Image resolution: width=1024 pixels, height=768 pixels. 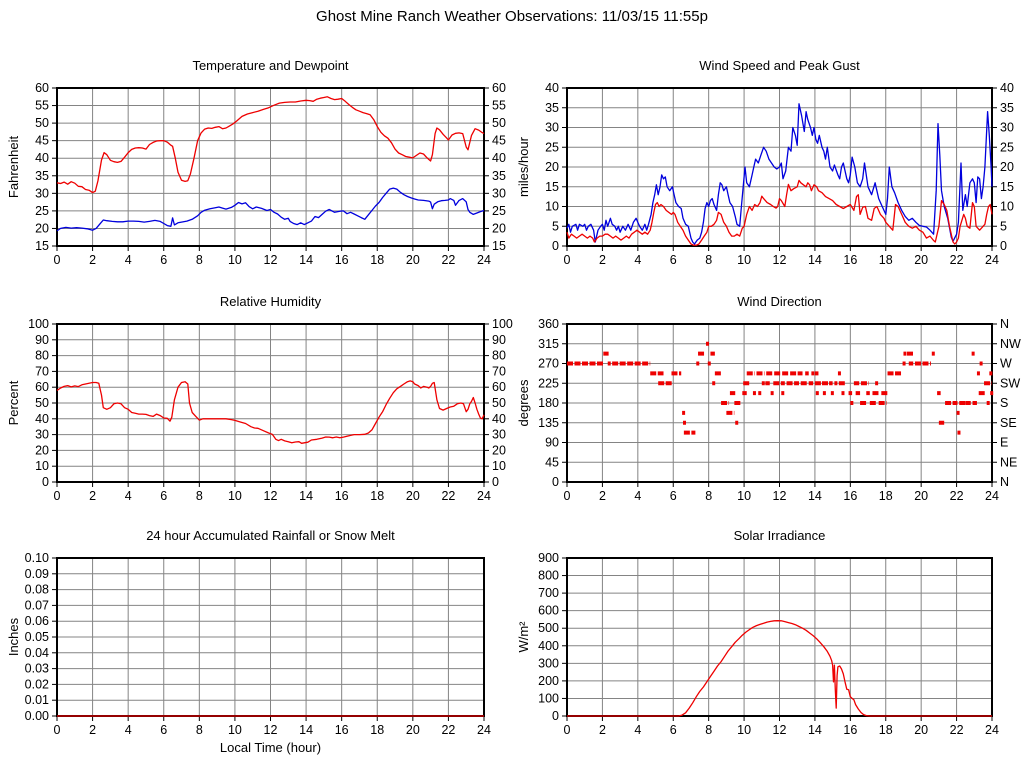 What do you see at coordinates (499, 176) in the screenshot?
I see `svg-text: 35` at bounding box center [499, 176].